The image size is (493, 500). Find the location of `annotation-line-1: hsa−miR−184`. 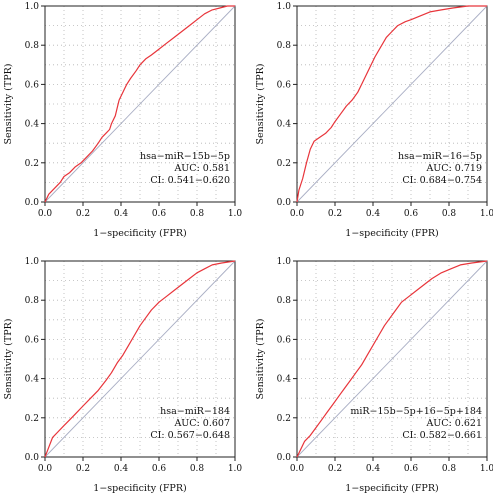

annotation-line-1: hsa−miR−184 is located at coordinates (195, 411).